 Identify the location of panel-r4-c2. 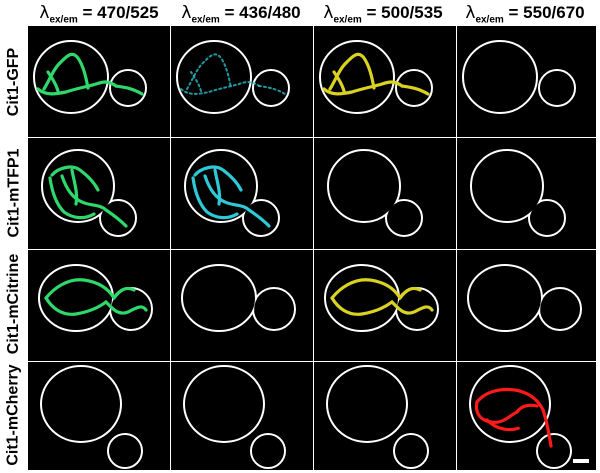
(242, 416).